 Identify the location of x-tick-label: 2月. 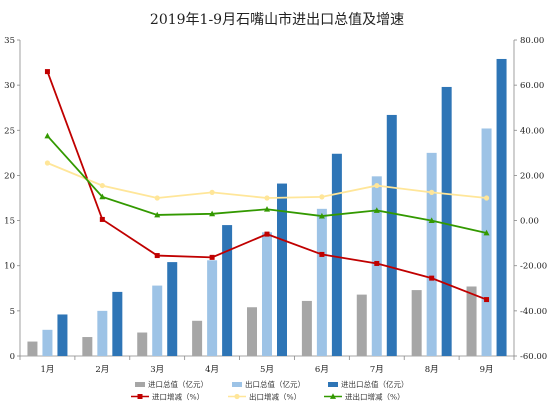
(102, 370).